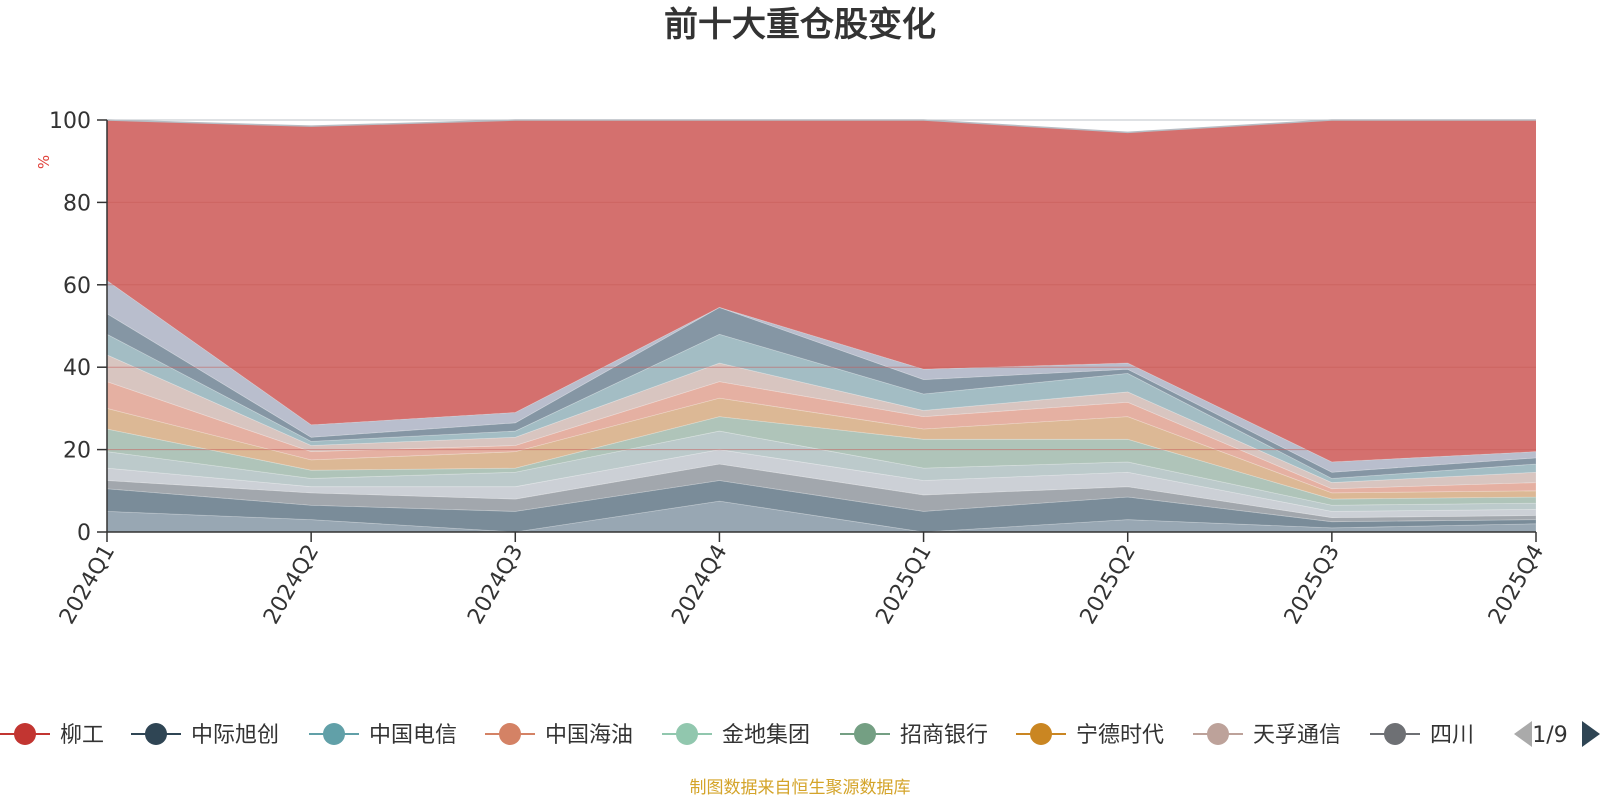 Image resolution: width=1600 pixels, height=800 pixels. I want to click on legend-label: 宁德时代, so click(1120, 735).